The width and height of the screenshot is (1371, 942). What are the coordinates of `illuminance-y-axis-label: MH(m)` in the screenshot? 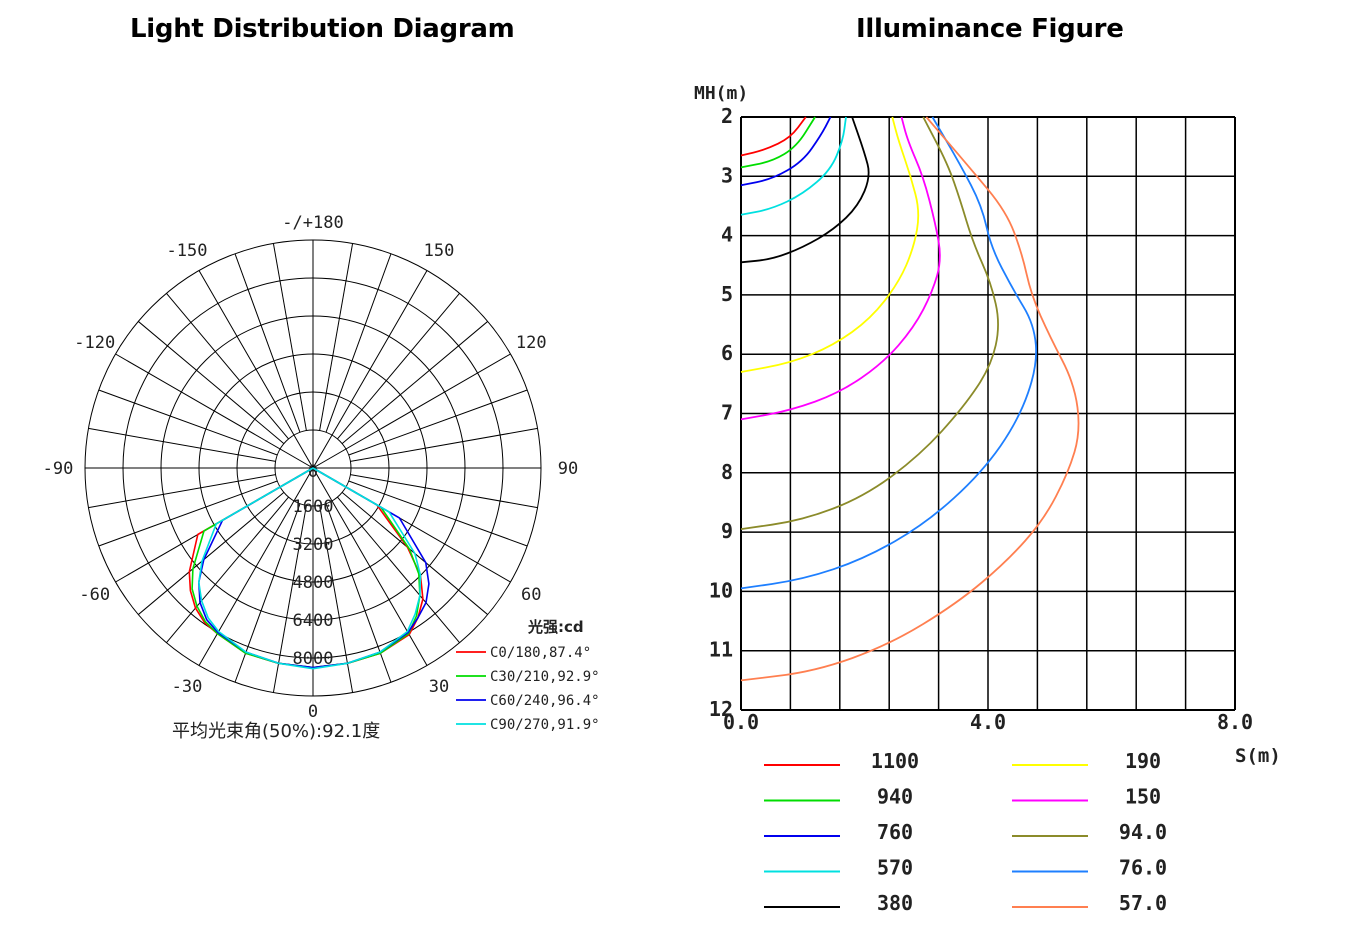 It's located at (721, 93).